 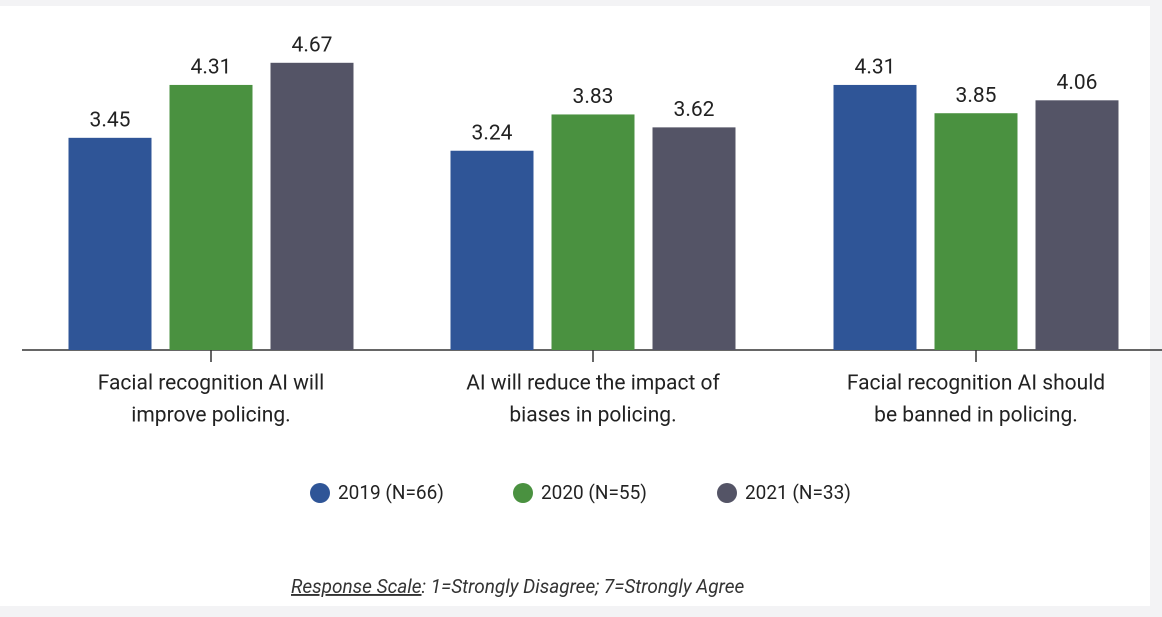 What do you see at coordinates (593, 97) in the screenshot?
I see `value-label: 3.83` at bounding box center [593, 97].